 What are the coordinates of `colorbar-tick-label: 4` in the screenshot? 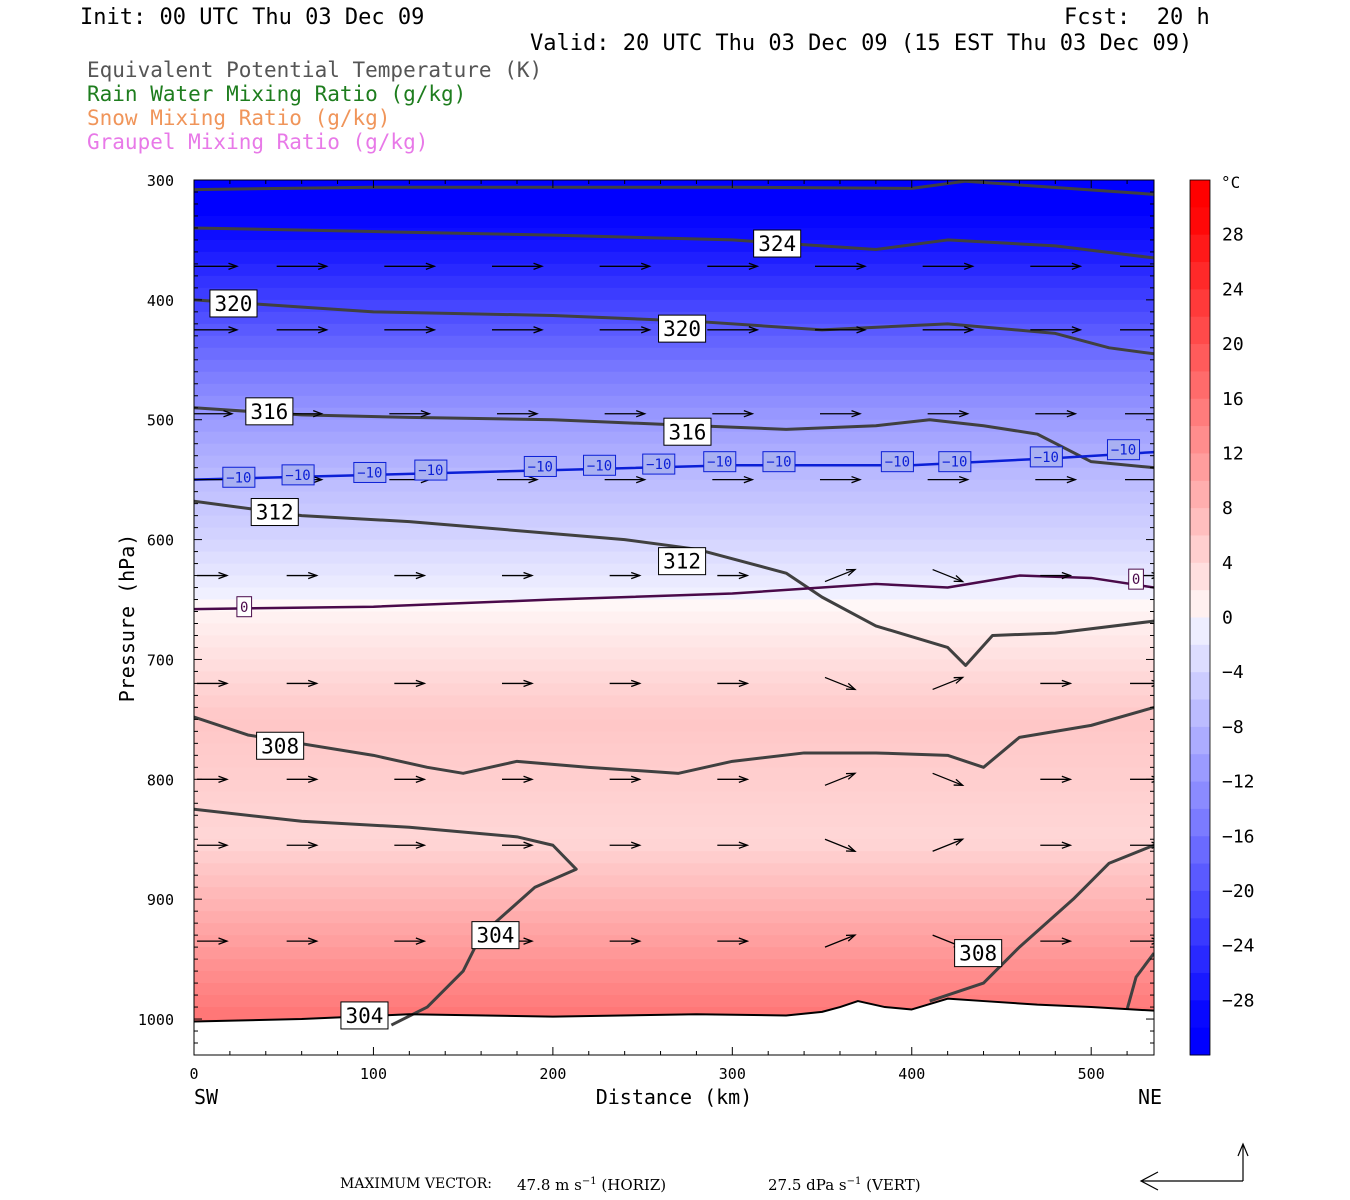 It's located at (1227, 563).